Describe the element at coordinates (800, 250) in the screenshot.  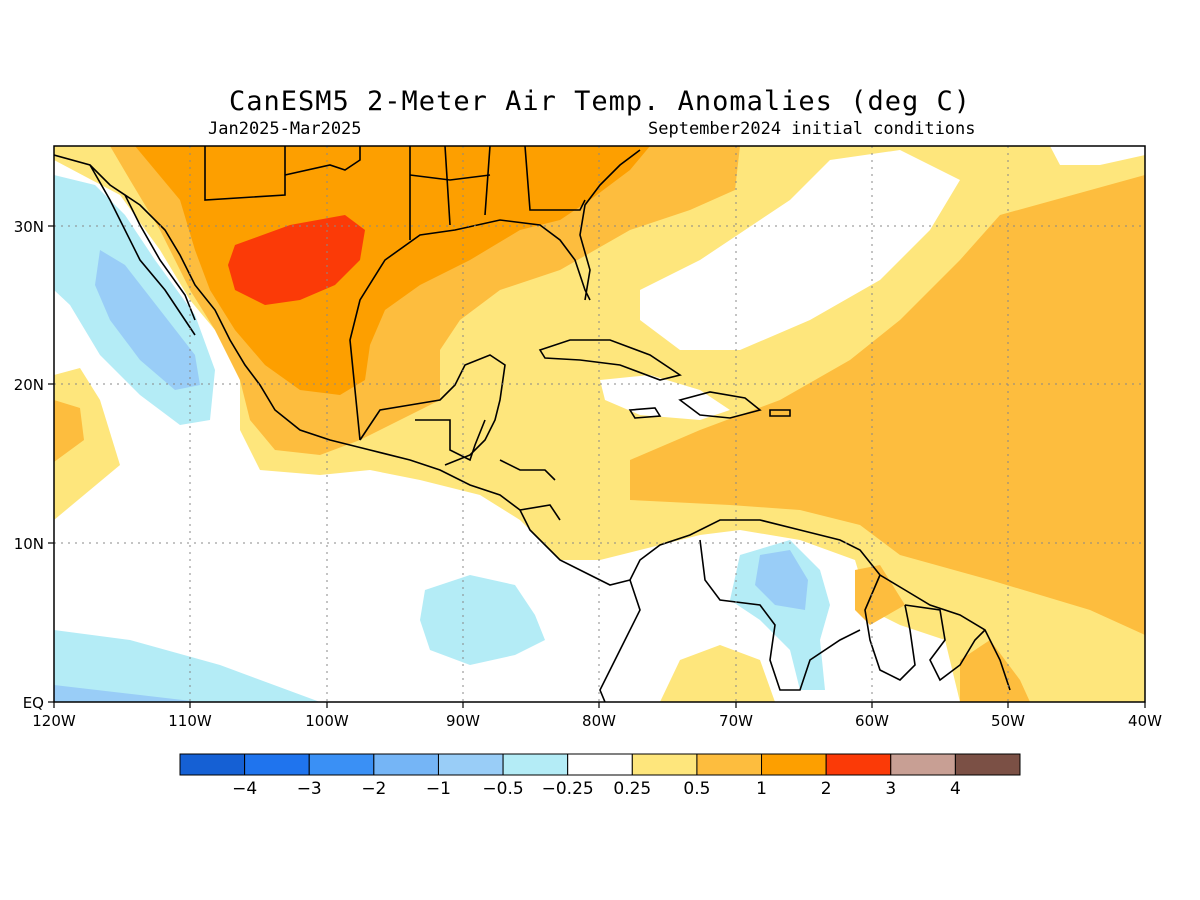
I see `neutral-atlantic` at that location.